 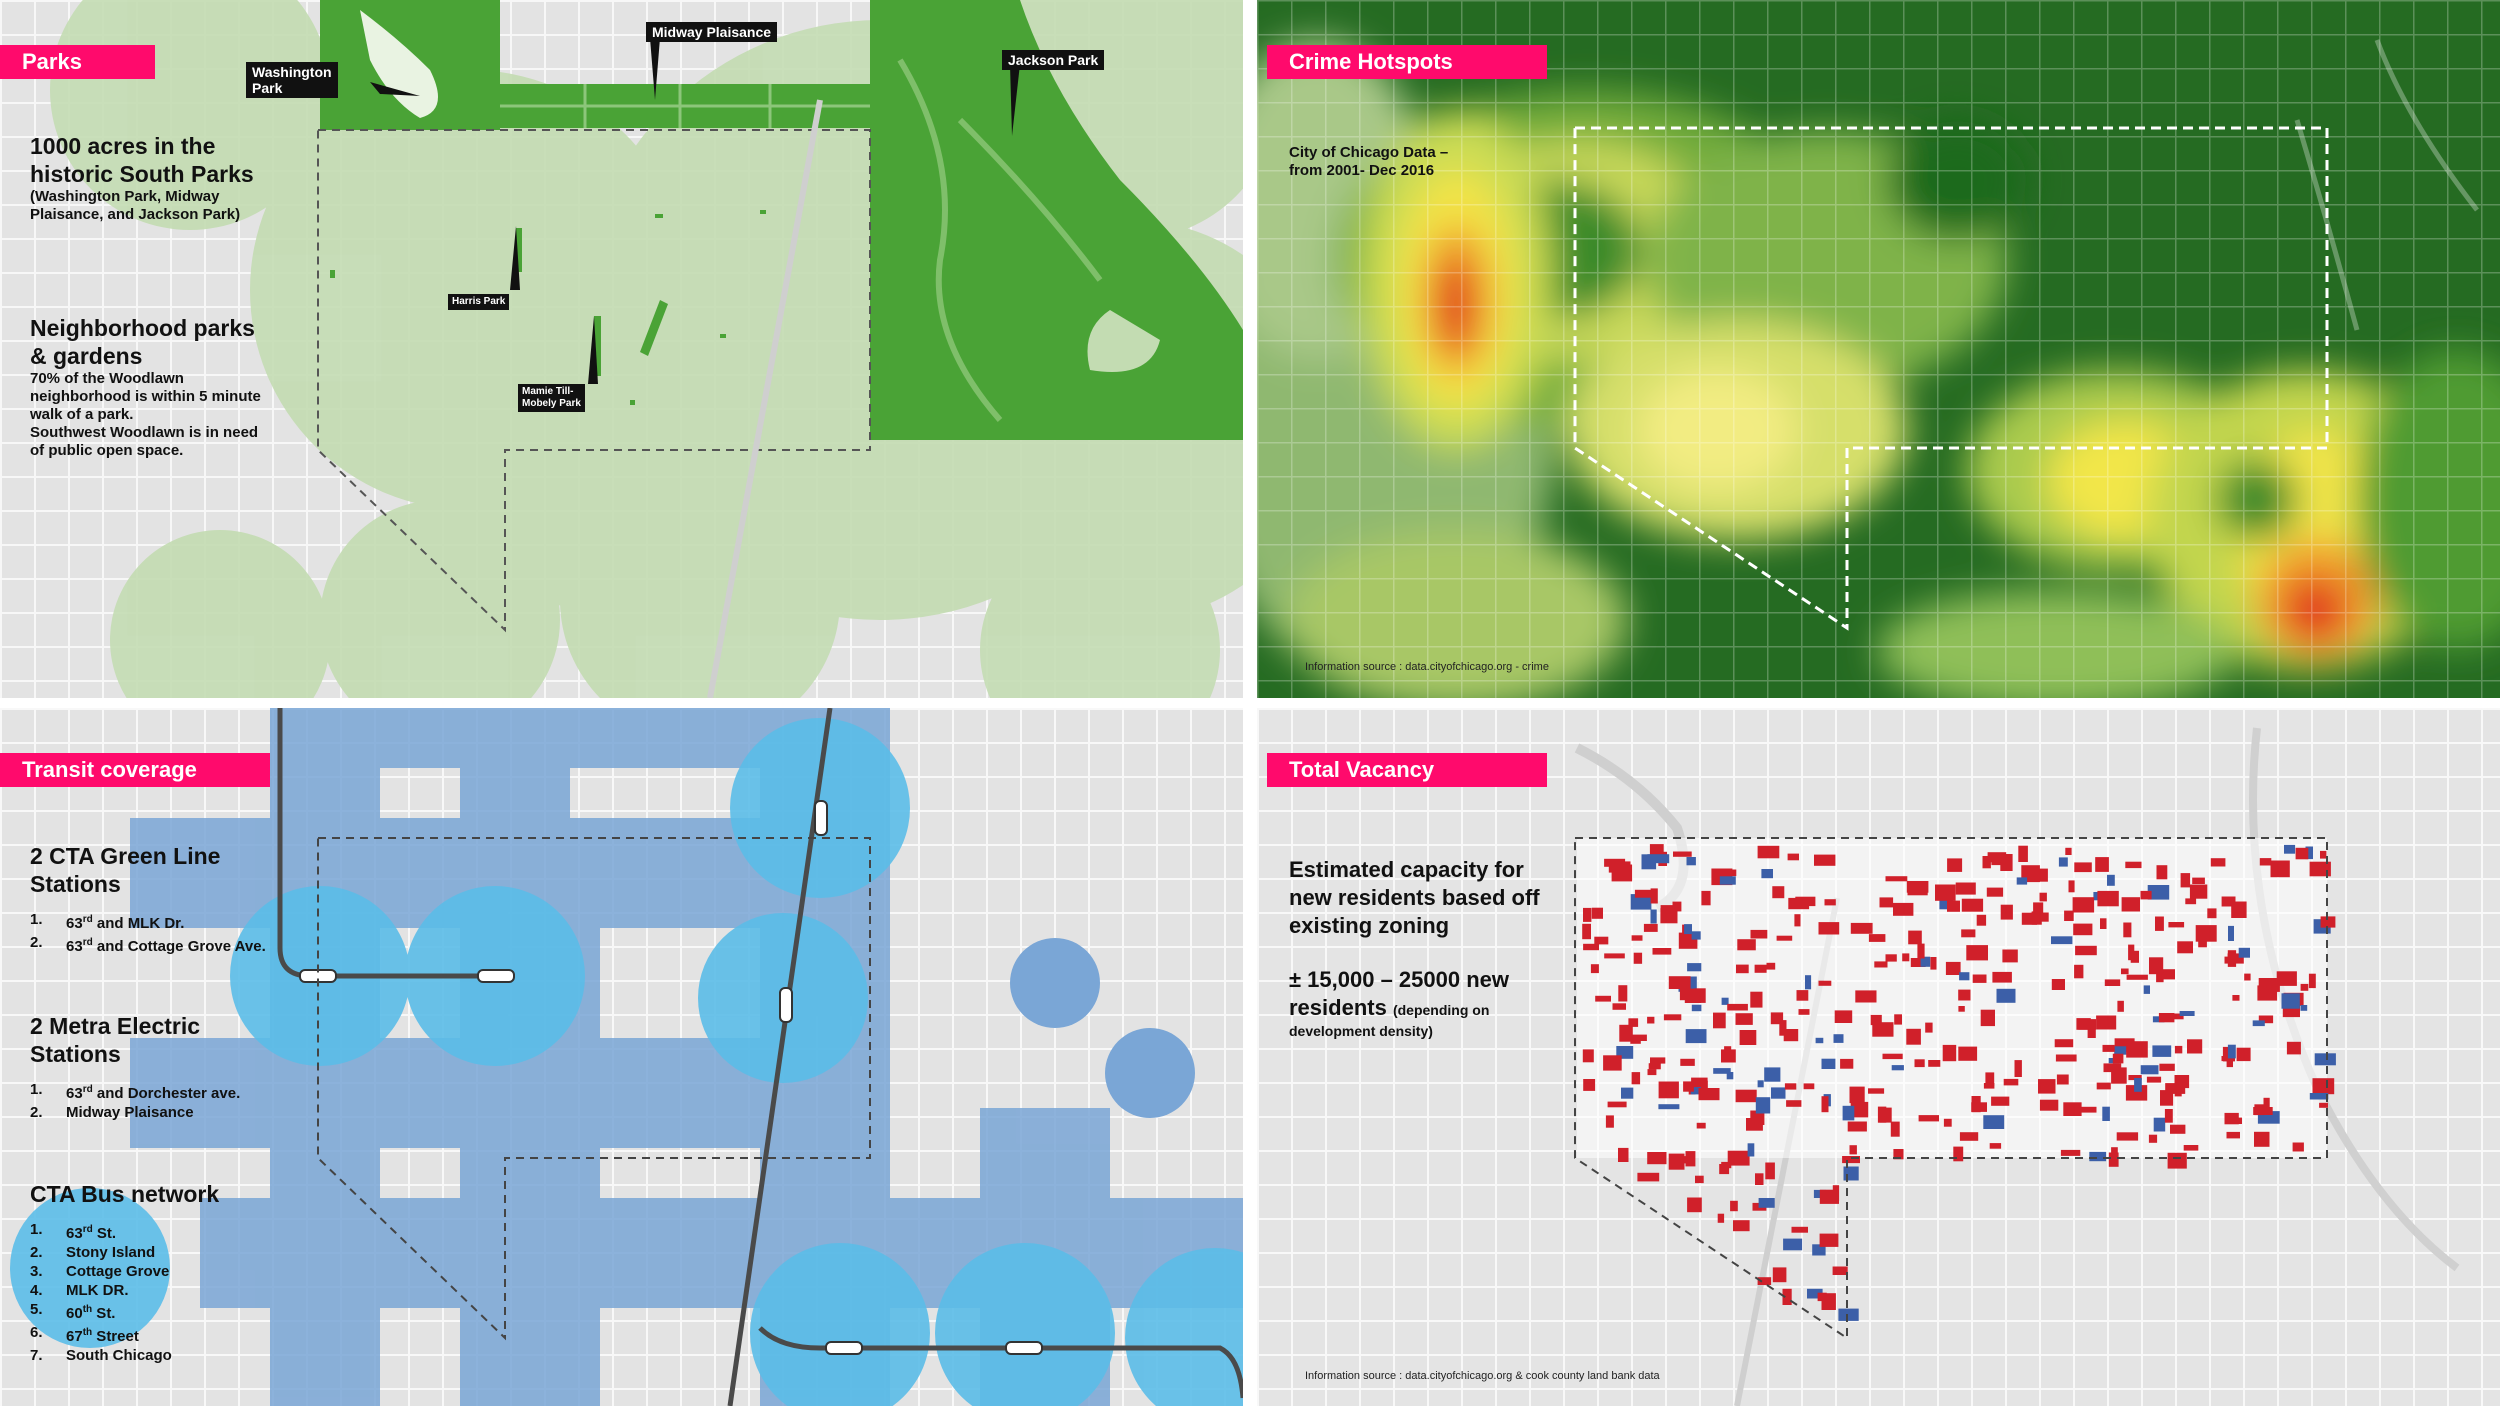 I want to click on vacancy-tag: Total Vacancy, so click(x=1407, y=770).